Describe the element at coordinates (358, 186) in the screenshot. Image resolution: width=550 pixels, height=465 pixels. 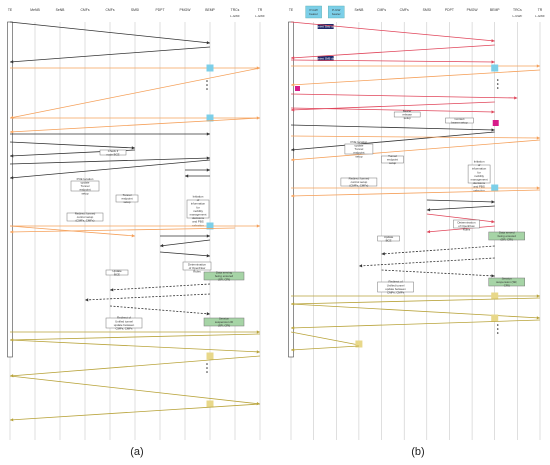
I see `note-redirect-text: (CMFs, CMFs)` at that location.